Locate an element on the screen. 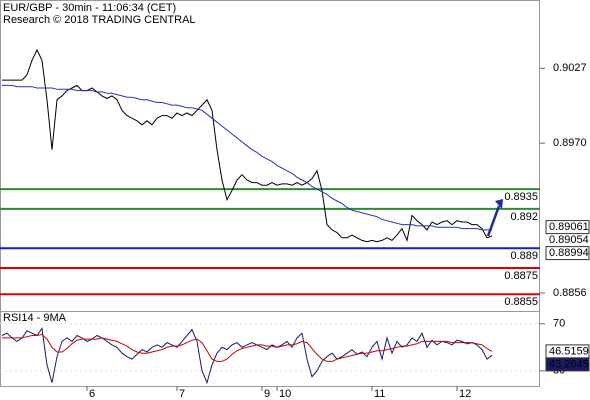  x-tick-label: 6 is located at coordinates (92, 394).